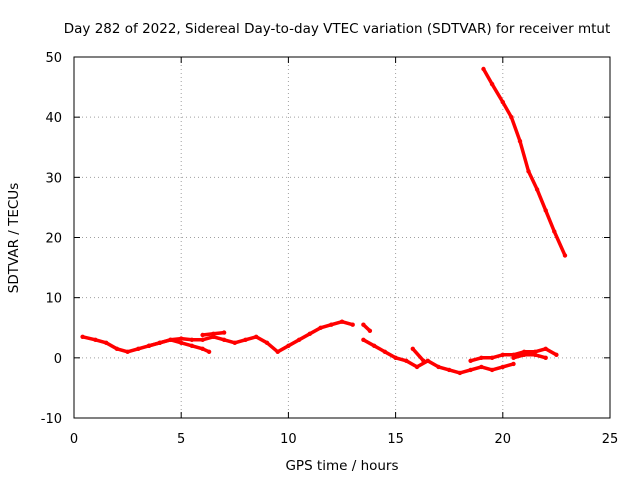 The width and height of the screenshot is (640, 485). Describe the element at coordinates (341, 466) in the screenshot. I see `x-axis-title: GPS time / hours` at that location.